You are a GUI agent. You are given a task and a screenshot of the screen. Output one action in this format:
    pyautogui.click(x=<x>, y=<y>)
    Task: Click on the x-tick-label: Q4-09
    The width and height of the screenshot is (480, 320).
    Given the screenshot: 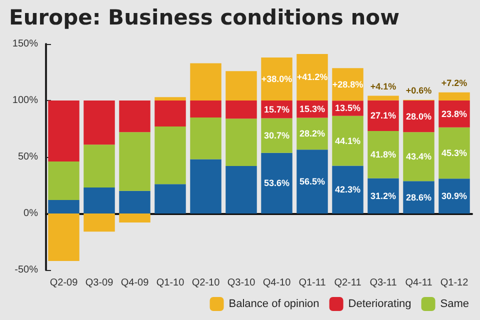 What is the action you would take?
    pyautogui.click(x=135, y=283)
    